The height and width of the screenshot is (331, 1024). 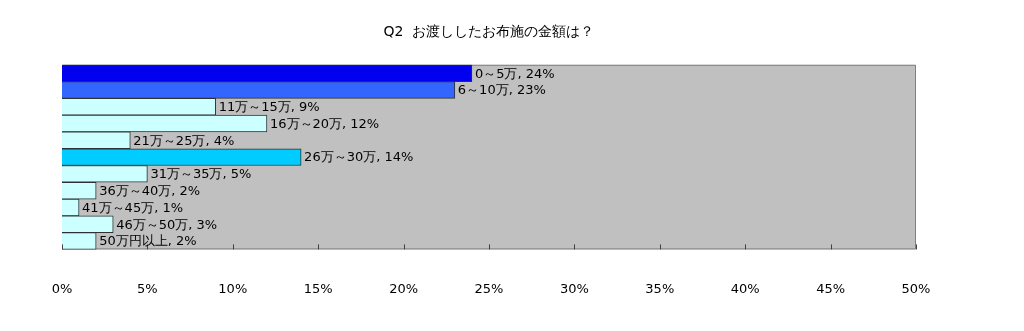 I want to click on data-label: 26万～30万, 14%, so click(x=359, y=157).